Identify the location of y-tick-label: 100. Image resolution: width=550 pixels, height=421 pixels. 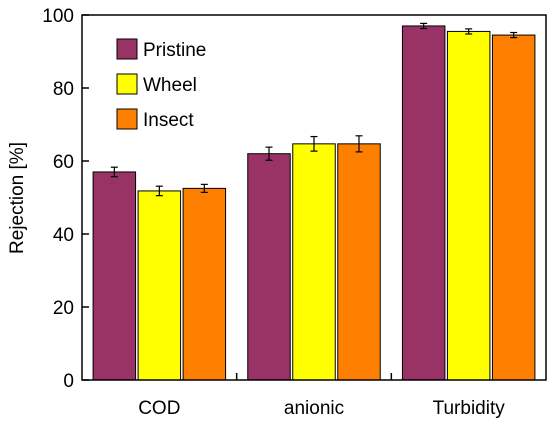
(58, 16).